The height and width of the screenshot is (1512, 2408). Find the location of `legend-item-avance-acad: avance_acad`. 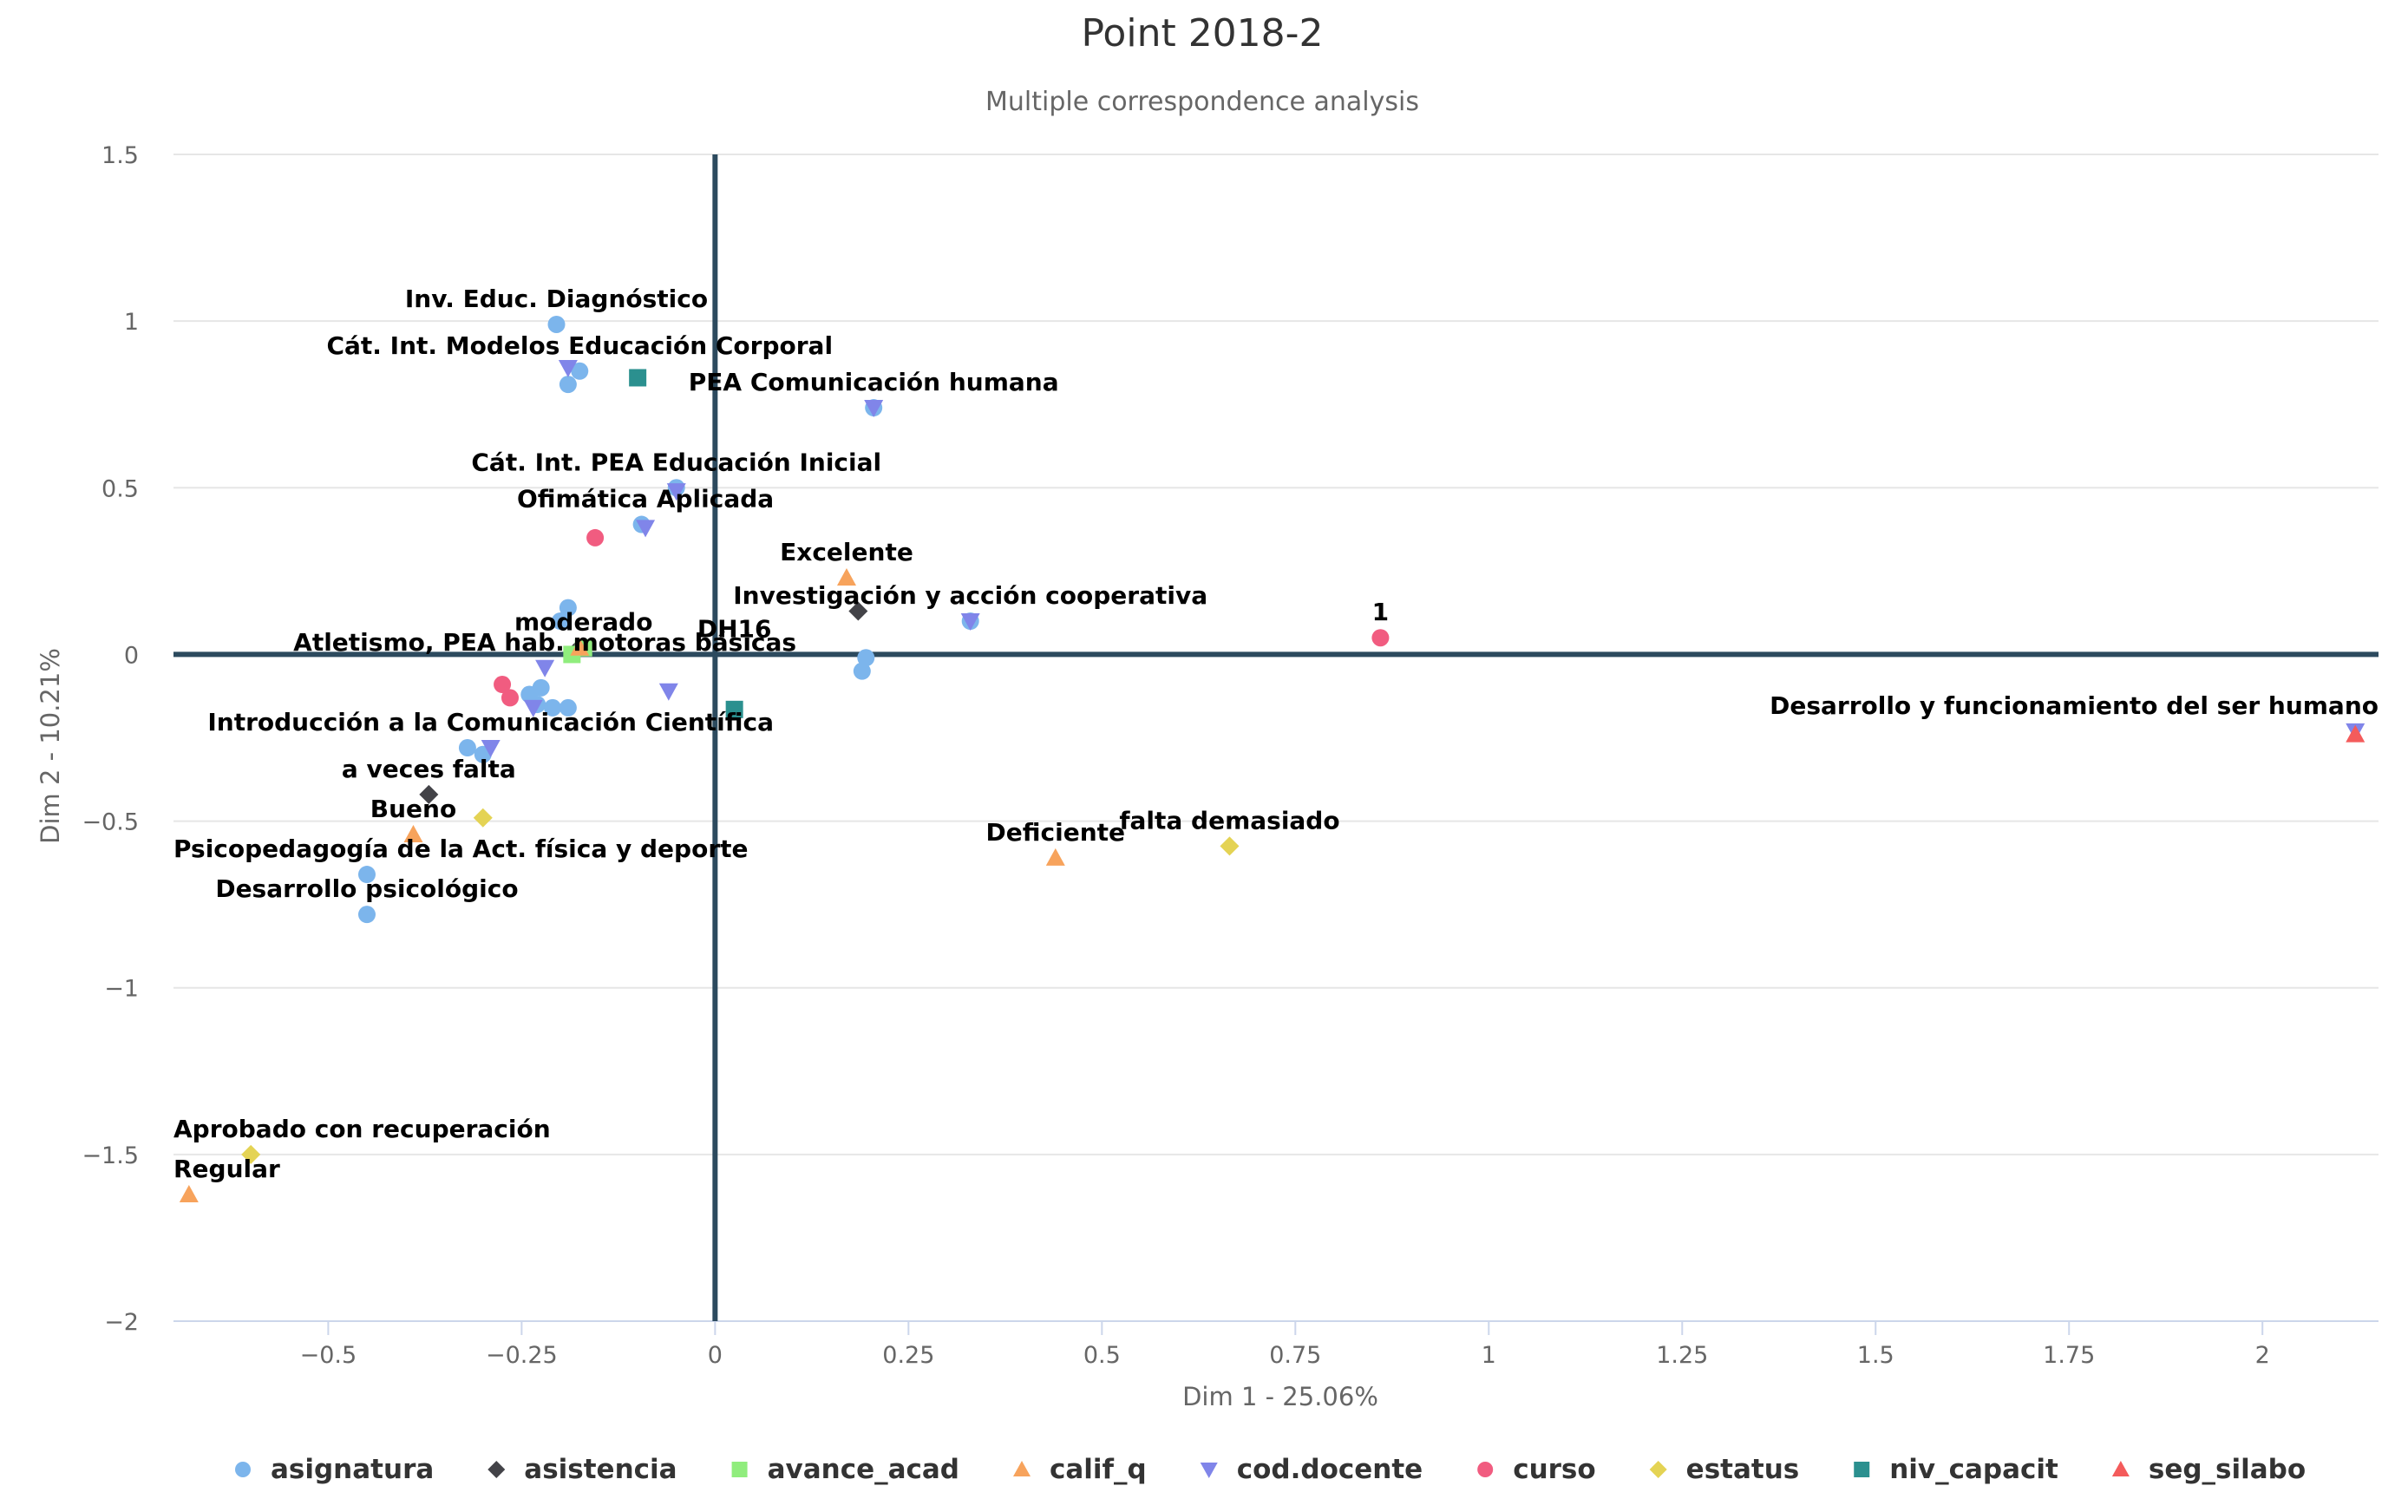

legend-item-avance-acad: avance_acad is located at coordinates (845, 1469).